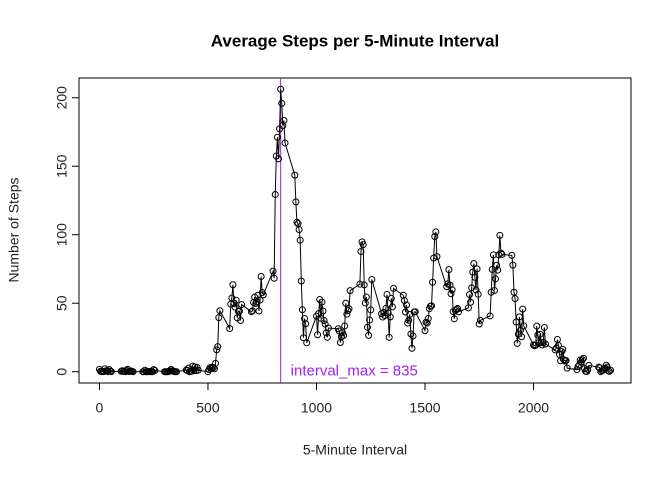 Image resolution: width=672 pixels, height=480 pixels. I want to click on y-tick-label: 100, so click(62, 235).